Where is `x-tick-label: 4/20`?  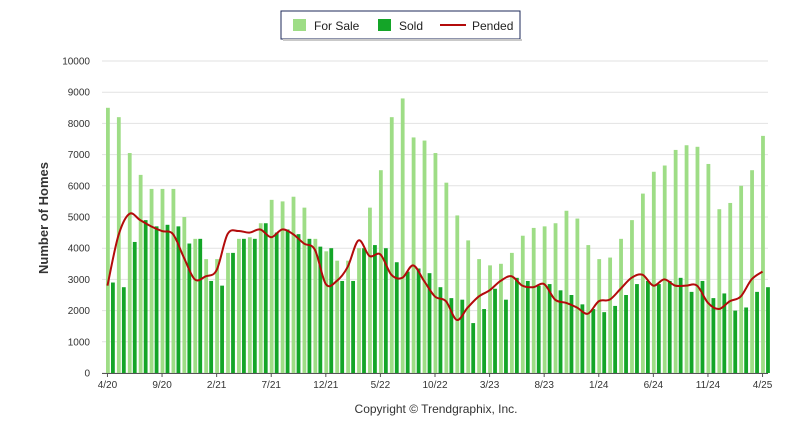
x-tick-label: 4/20 is located at coordinates (108, 385).